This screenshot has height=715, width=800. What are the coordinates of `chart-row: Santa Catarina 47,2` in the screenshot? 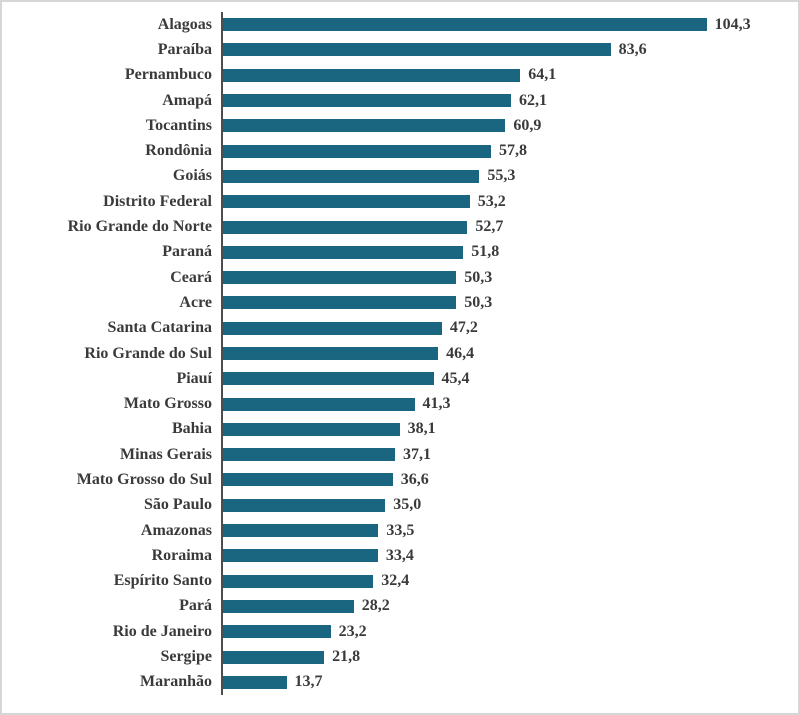 It's located at (400, 328).